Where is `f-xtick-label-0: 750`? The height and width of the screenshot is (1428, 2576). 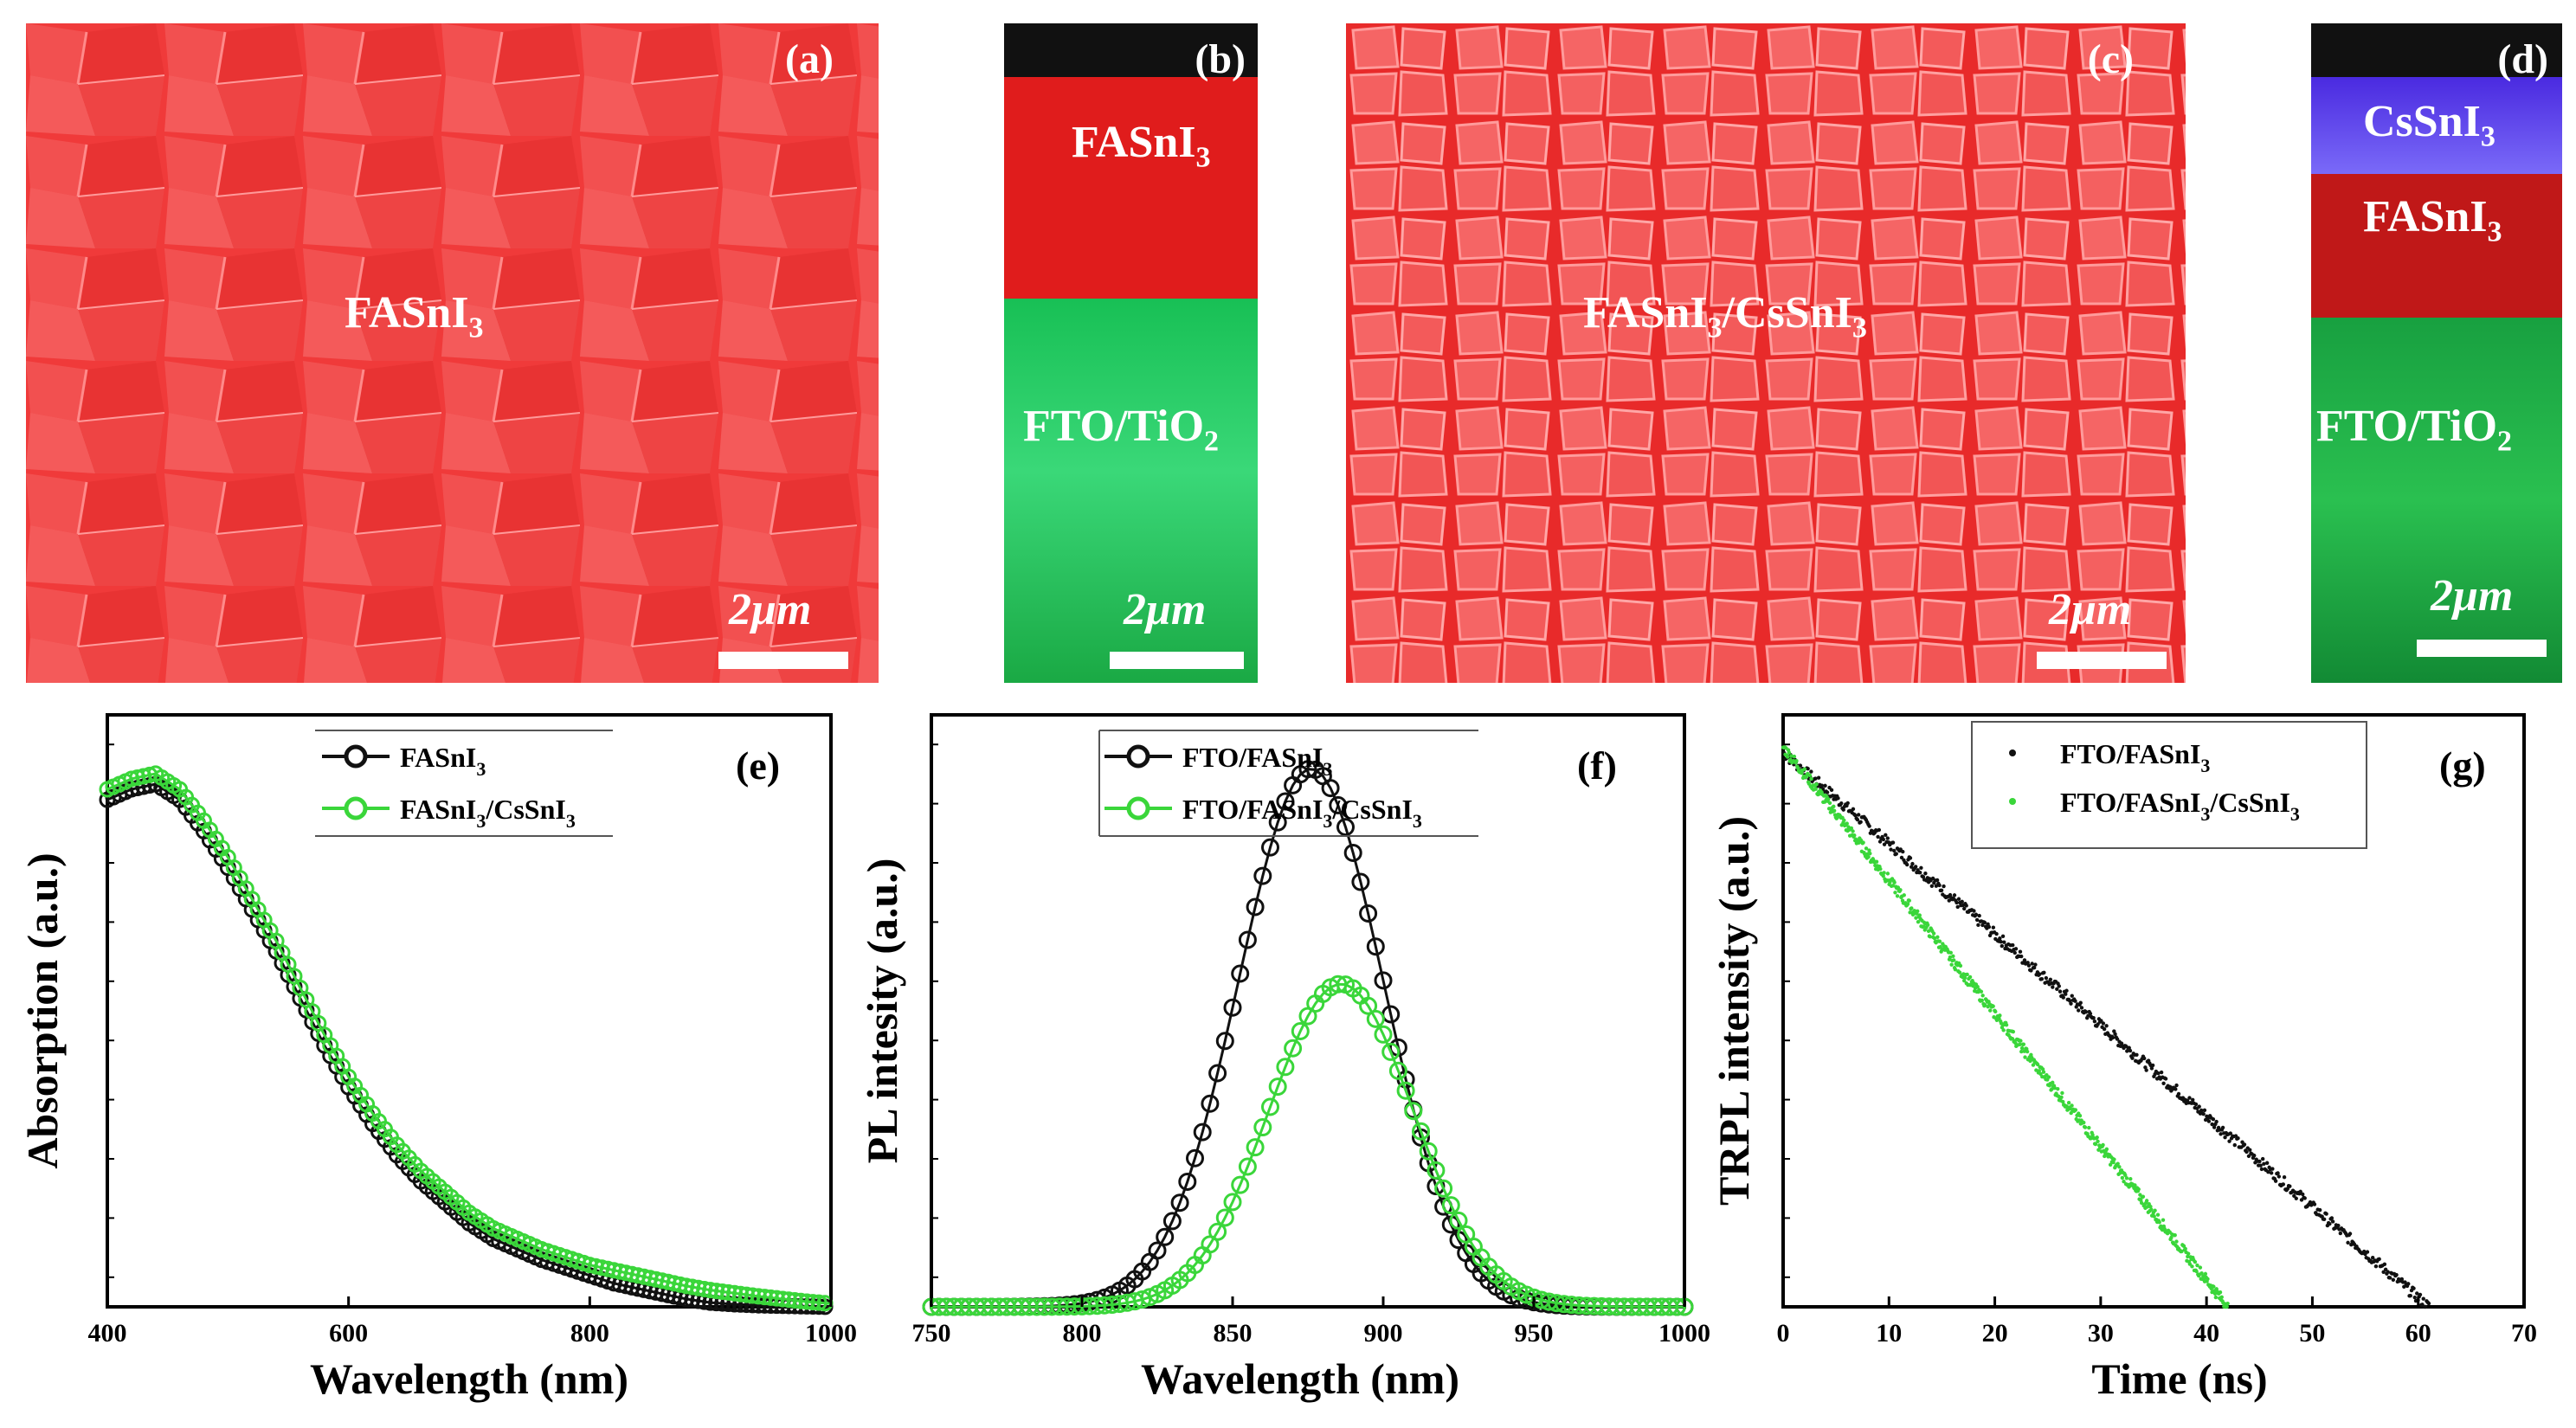
f-xtick-label-0: 750 is located at coordinates (931, 1333).